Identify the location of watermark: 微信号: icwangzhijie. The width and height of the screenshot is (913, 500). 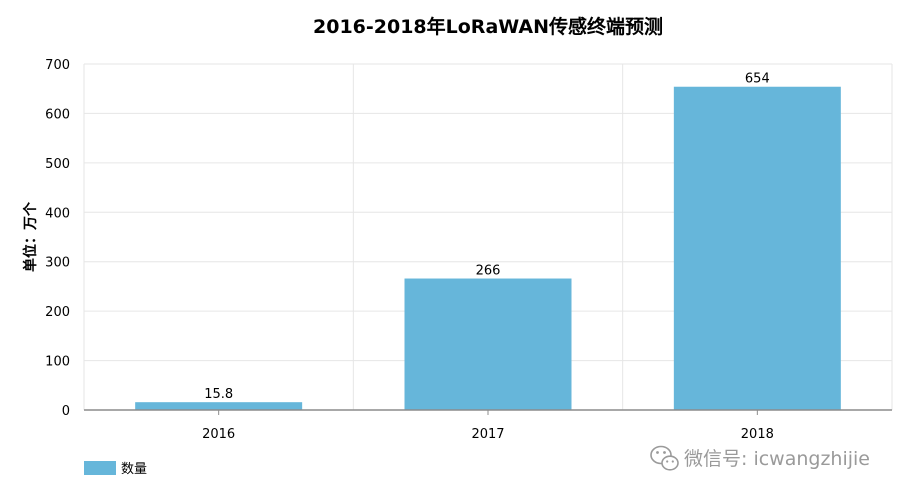
(760, 458).